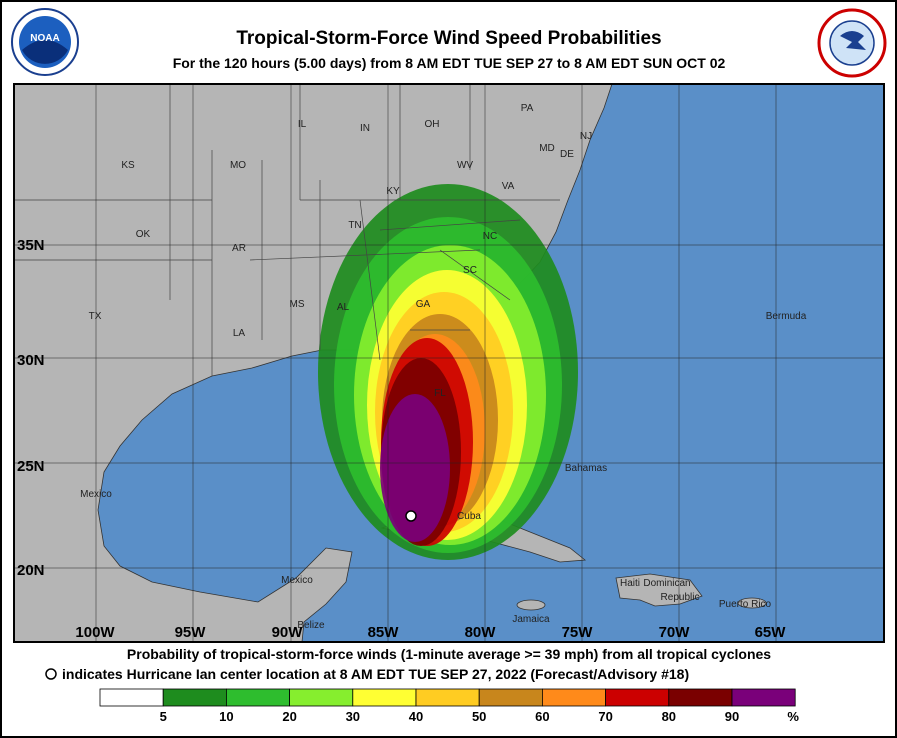 The image size is (897, 738). I want to click on latitude-label: 35N, so click(31, 245).